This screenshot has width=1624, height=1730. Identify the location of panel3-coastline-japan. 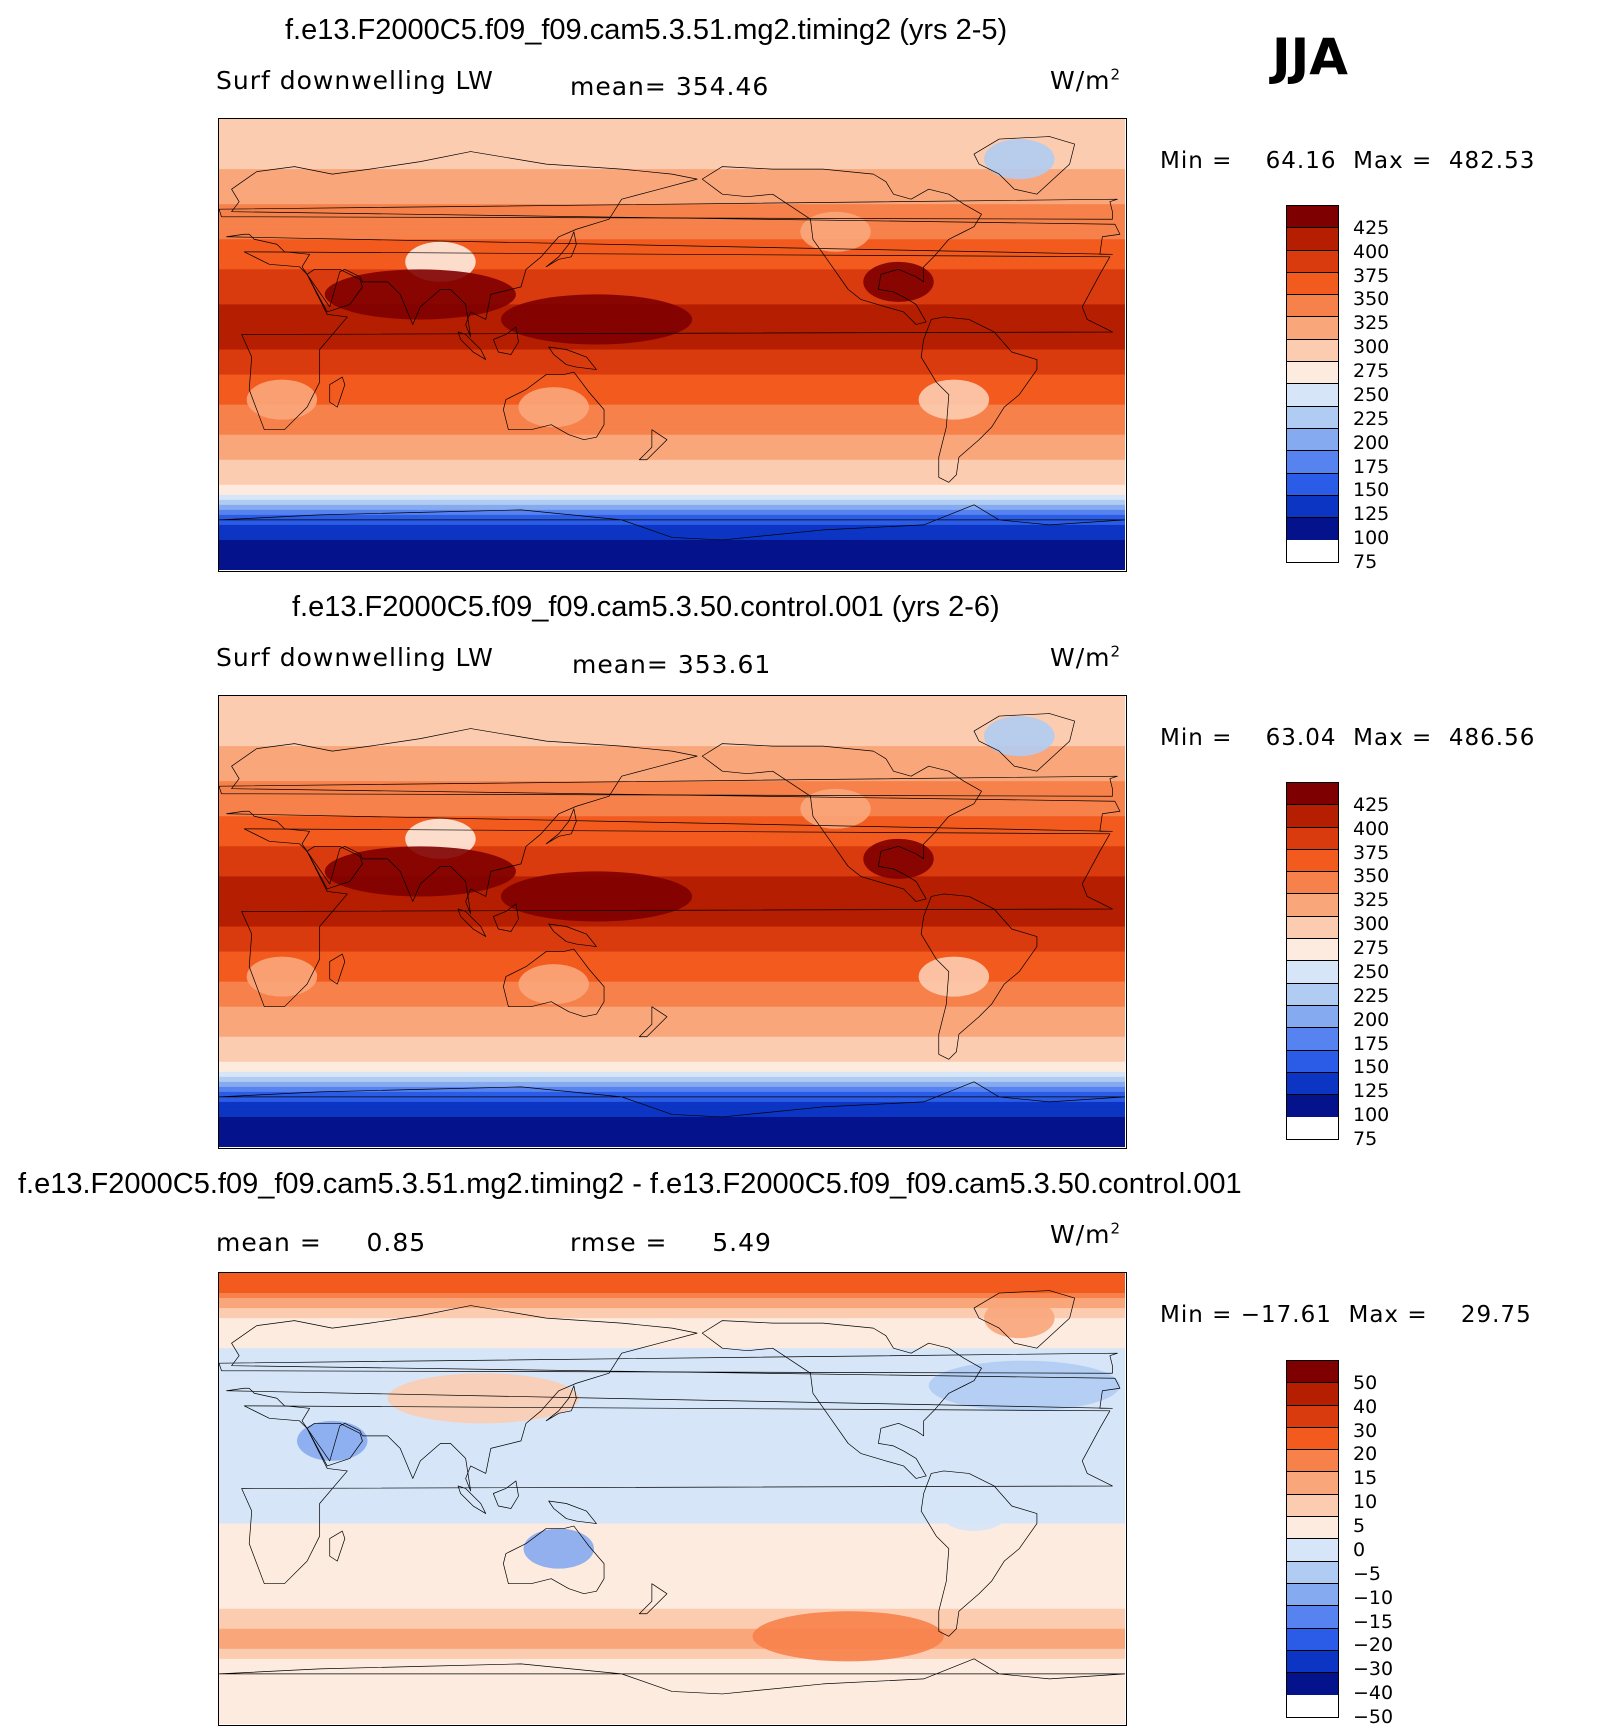
(561, 1403).